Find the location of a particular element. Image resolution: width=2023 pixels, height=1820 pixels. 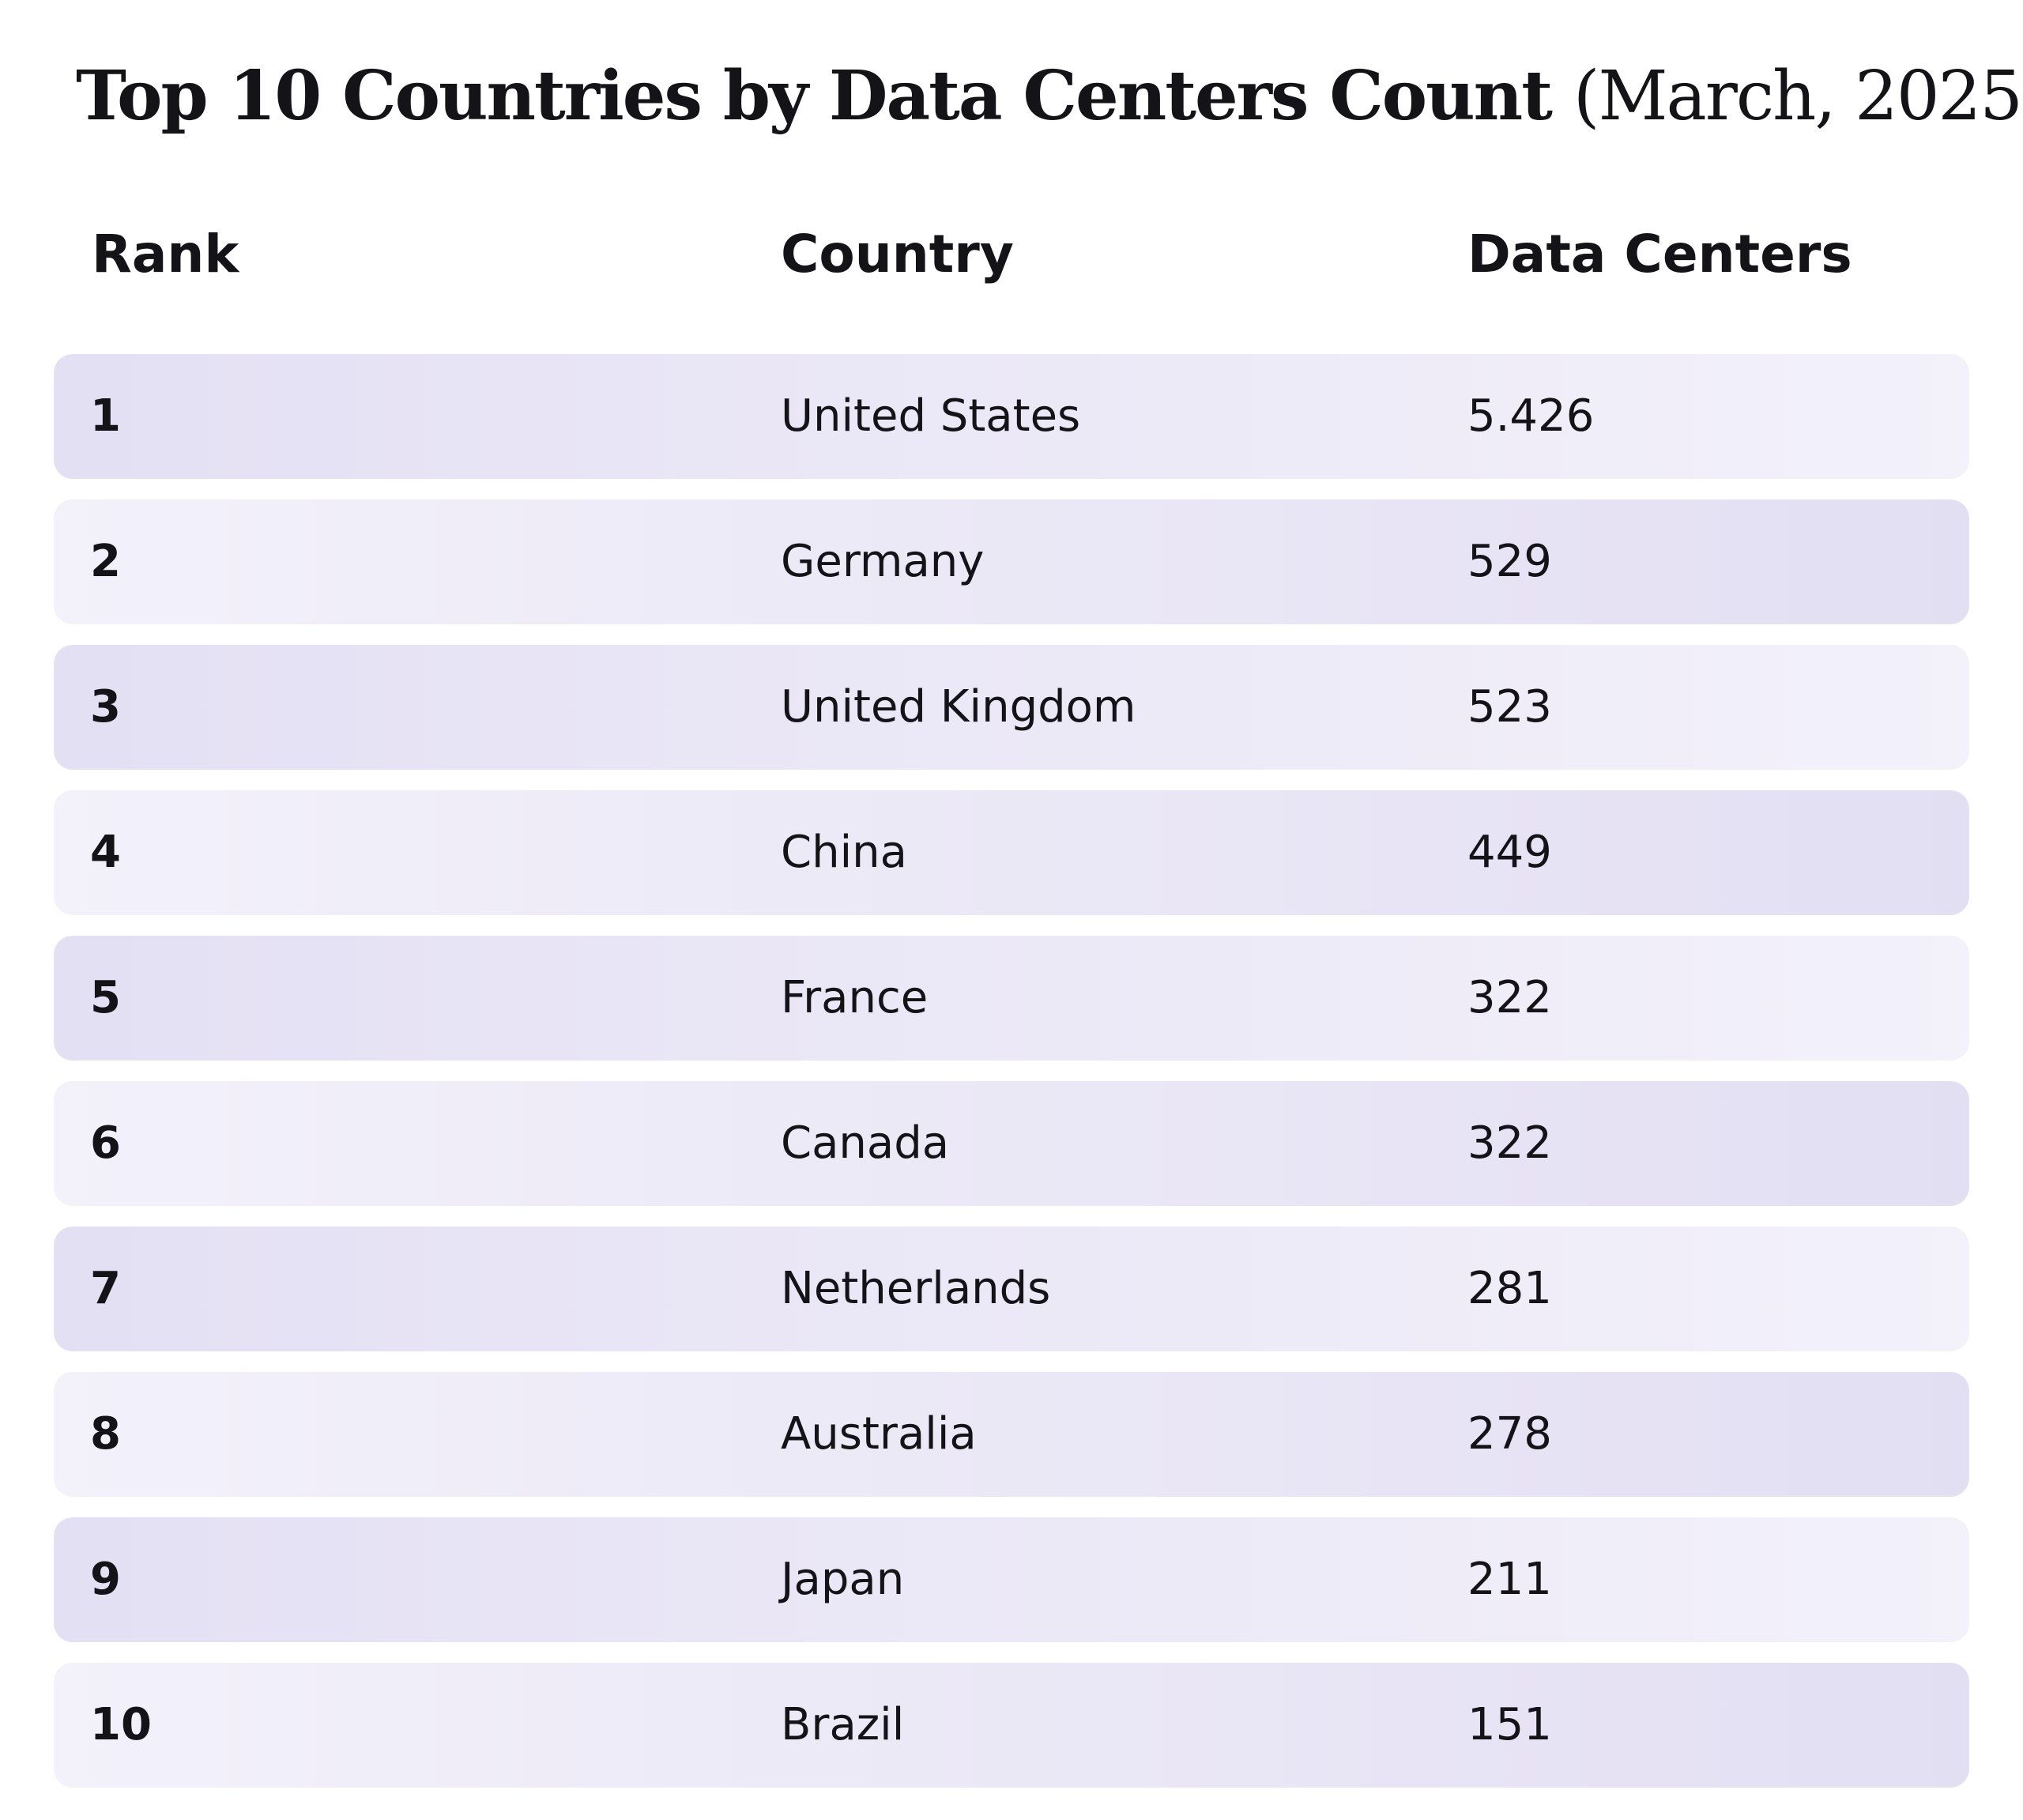

table-row: 6 Canada 322 is located at coordinates (1011, 1143).